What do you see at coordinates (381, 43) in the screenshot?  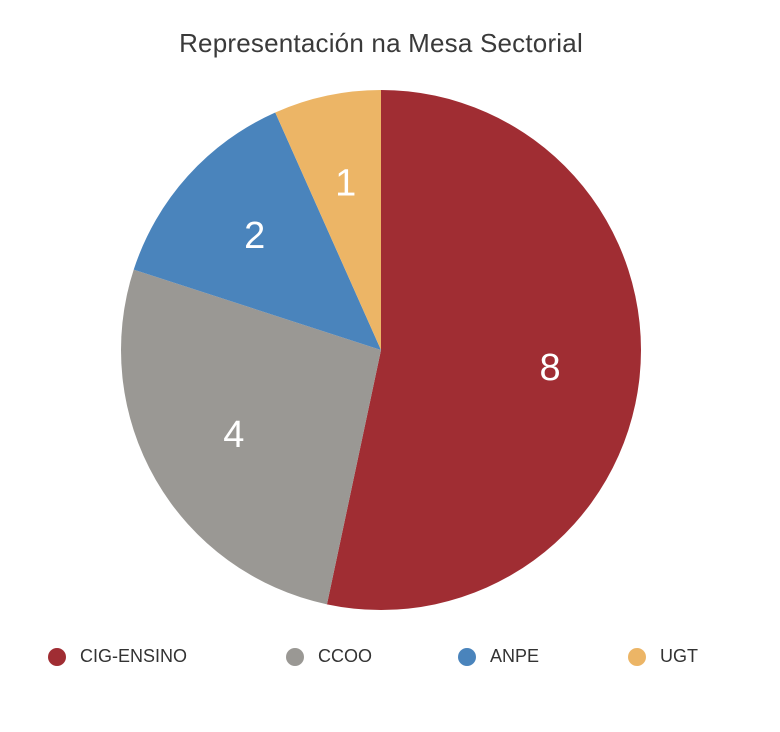 I see `chart-title: Representación na Mesa Sectorial` at bounding box center [381, 43].